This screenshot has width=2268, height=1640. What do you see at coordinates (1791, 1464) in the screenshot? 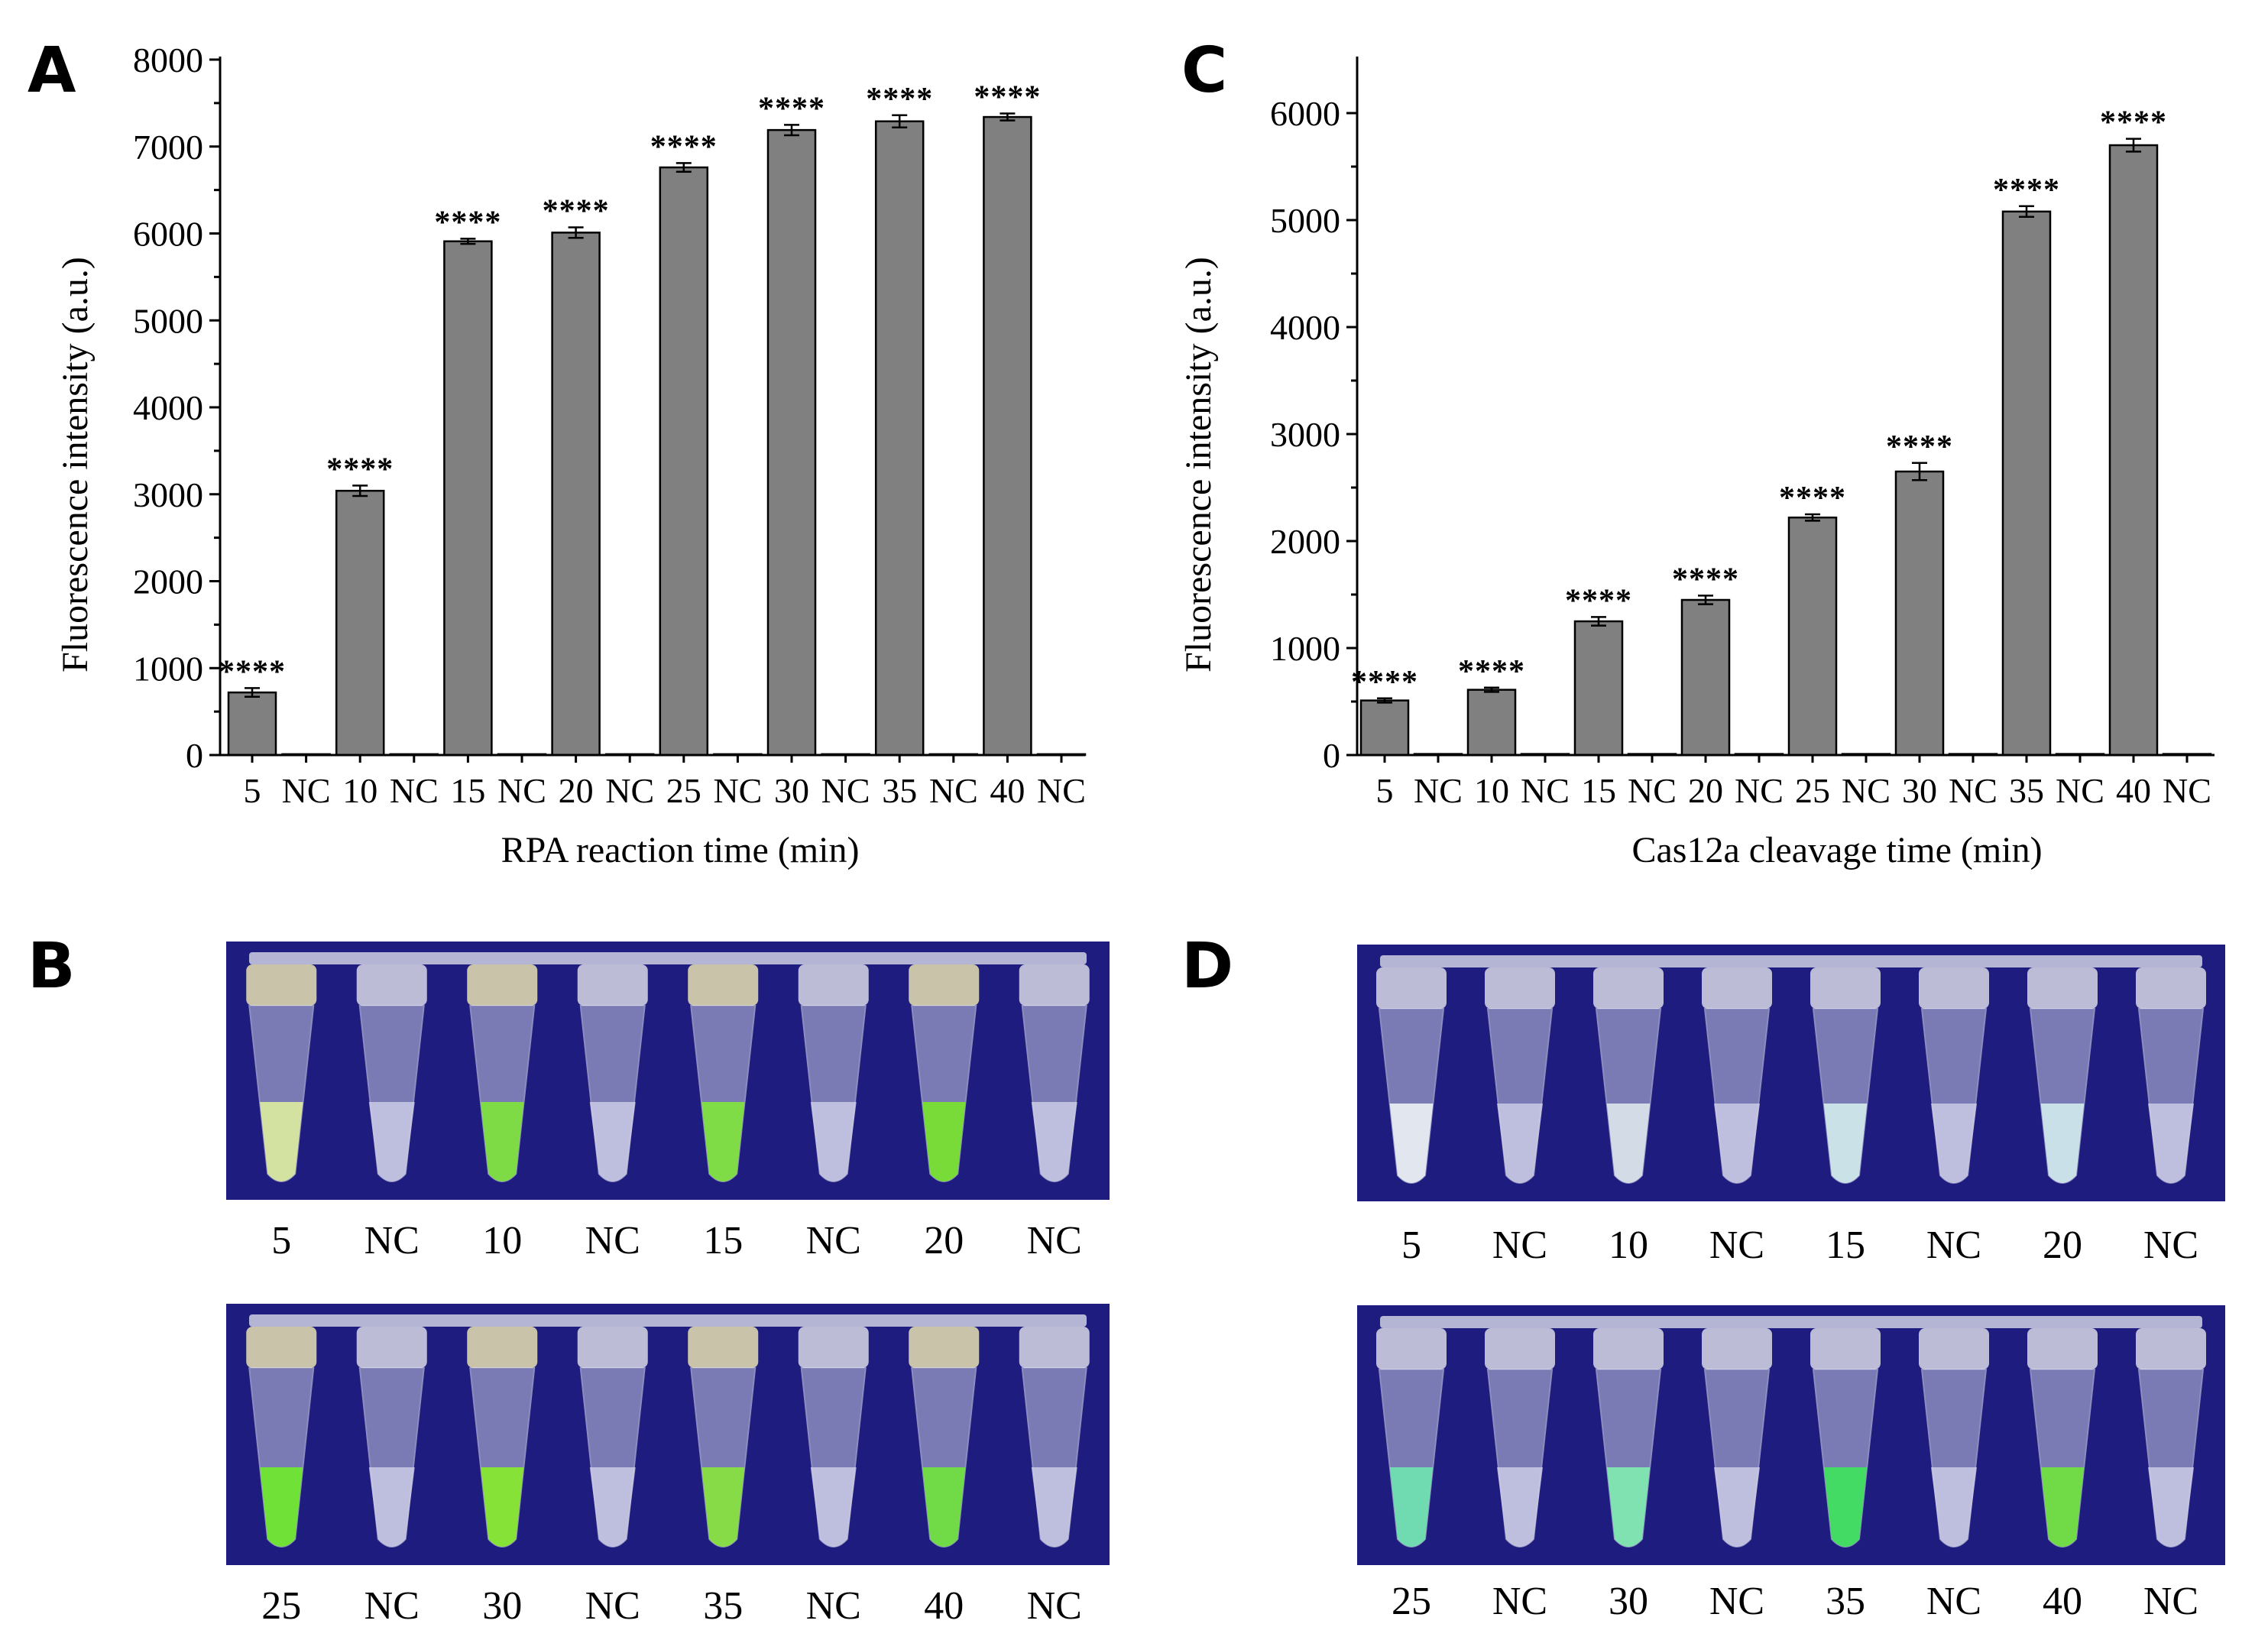
I see `photo-d-bottom: 25 NC 30 NC 35 NC 40 NC` at bounding box center [1791, 1464].